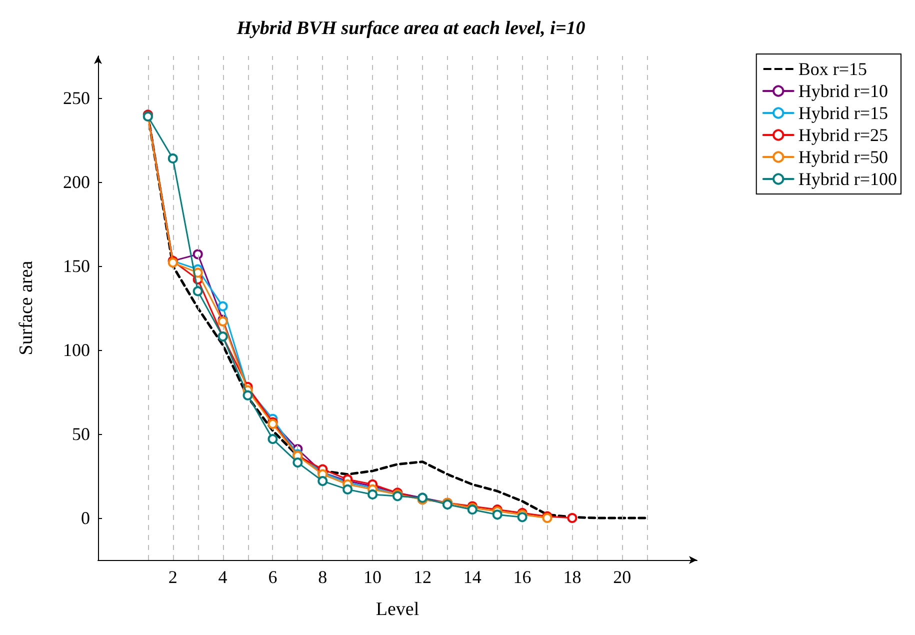  What do you see at coordinates (843, 113) in the screenshot?
I see `legend-label: Hybrid r=15` at bounding box center [843, 113].